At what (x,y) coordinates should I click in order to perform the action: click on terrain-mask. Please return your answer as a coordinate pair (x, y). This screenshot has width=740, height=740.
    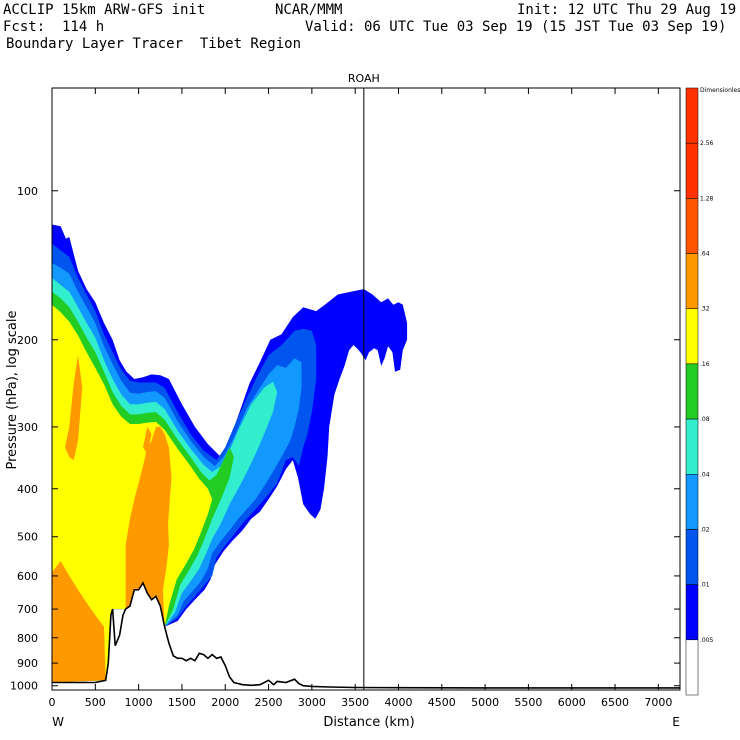
    Looking at the image, I should click on (366, 636).